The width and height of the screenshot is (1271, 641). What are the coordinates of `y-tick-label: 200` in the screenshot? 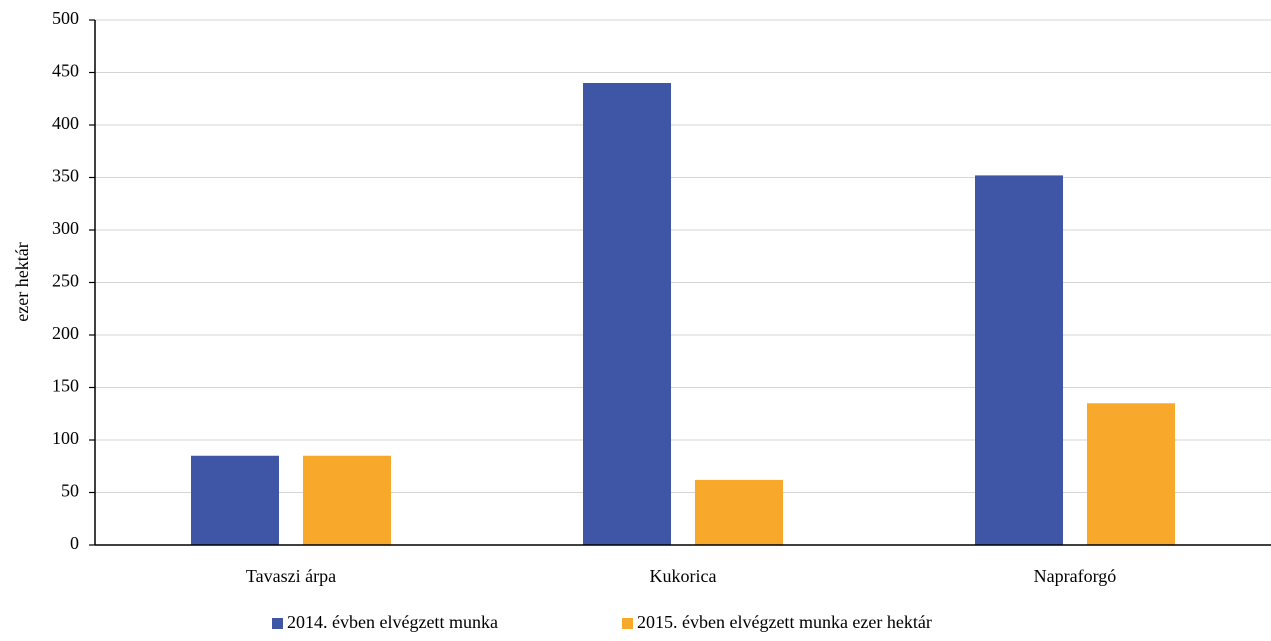 It's located at (65, 333).